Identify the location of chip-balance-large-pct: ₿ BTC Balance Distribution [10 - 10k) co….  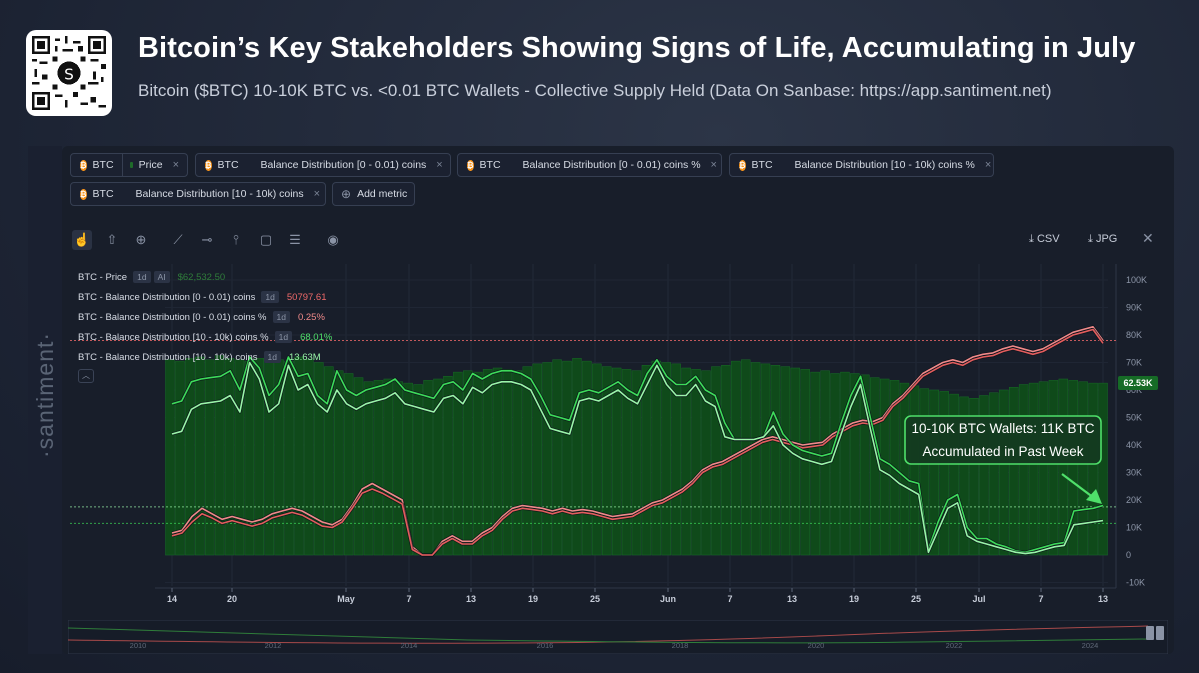
(861, 165).